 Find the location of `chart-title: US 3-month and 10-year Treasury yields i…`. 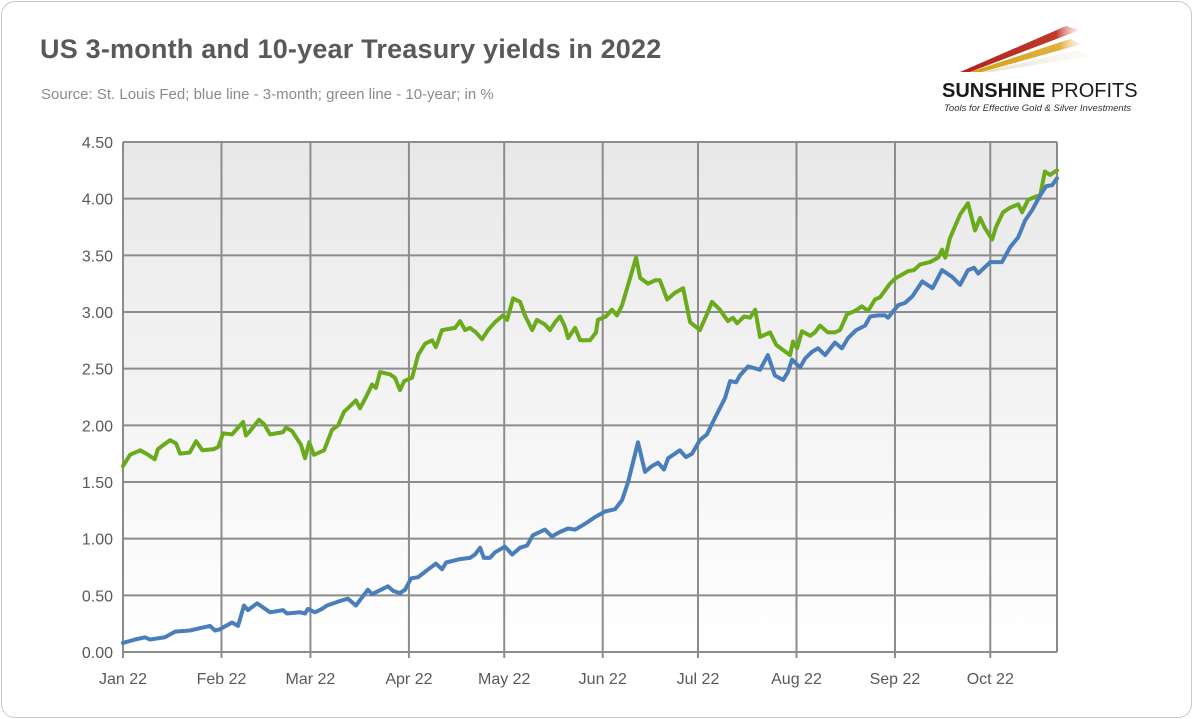

chart-title: US 3-month and 10-year Treasury yields i… is located at coordinates (351, 49).